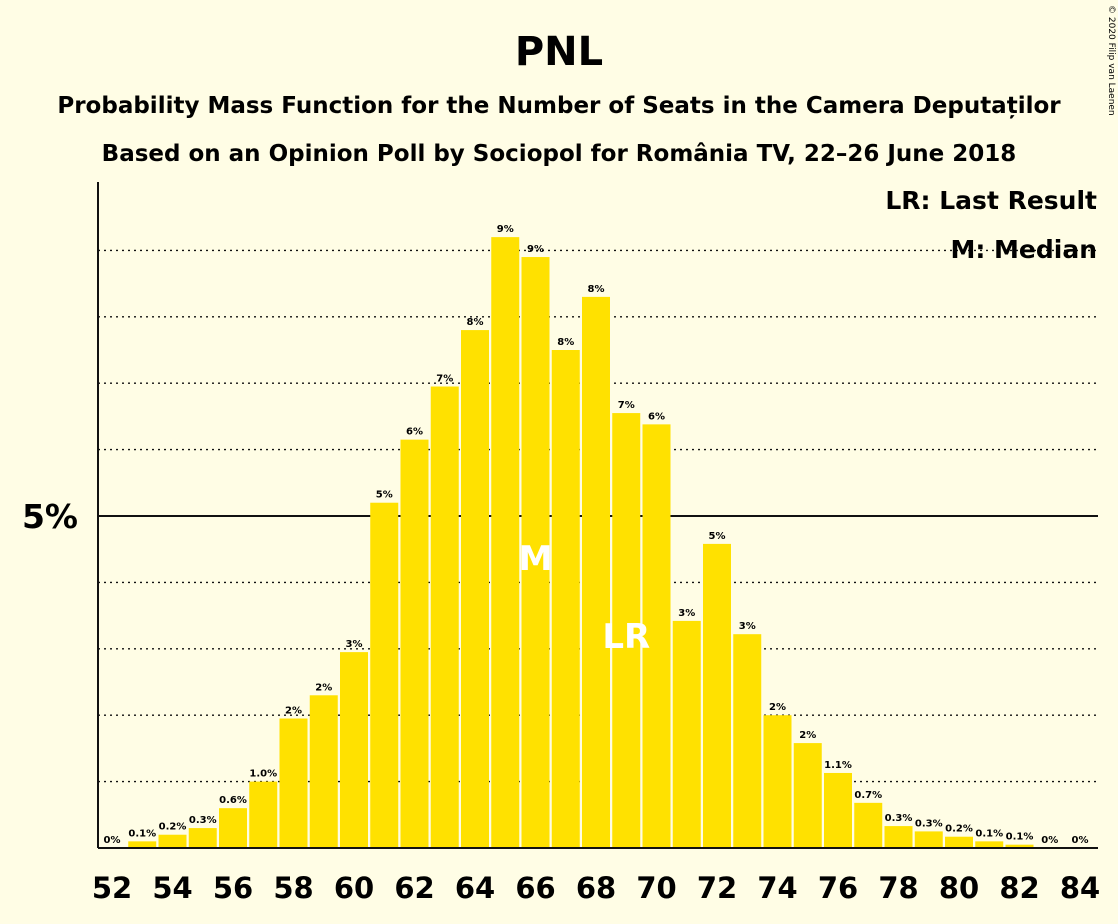 The height and width of the screenshot is (924, 1118). I want to click on data-label-seat-70: 6%, so click(656, 416).